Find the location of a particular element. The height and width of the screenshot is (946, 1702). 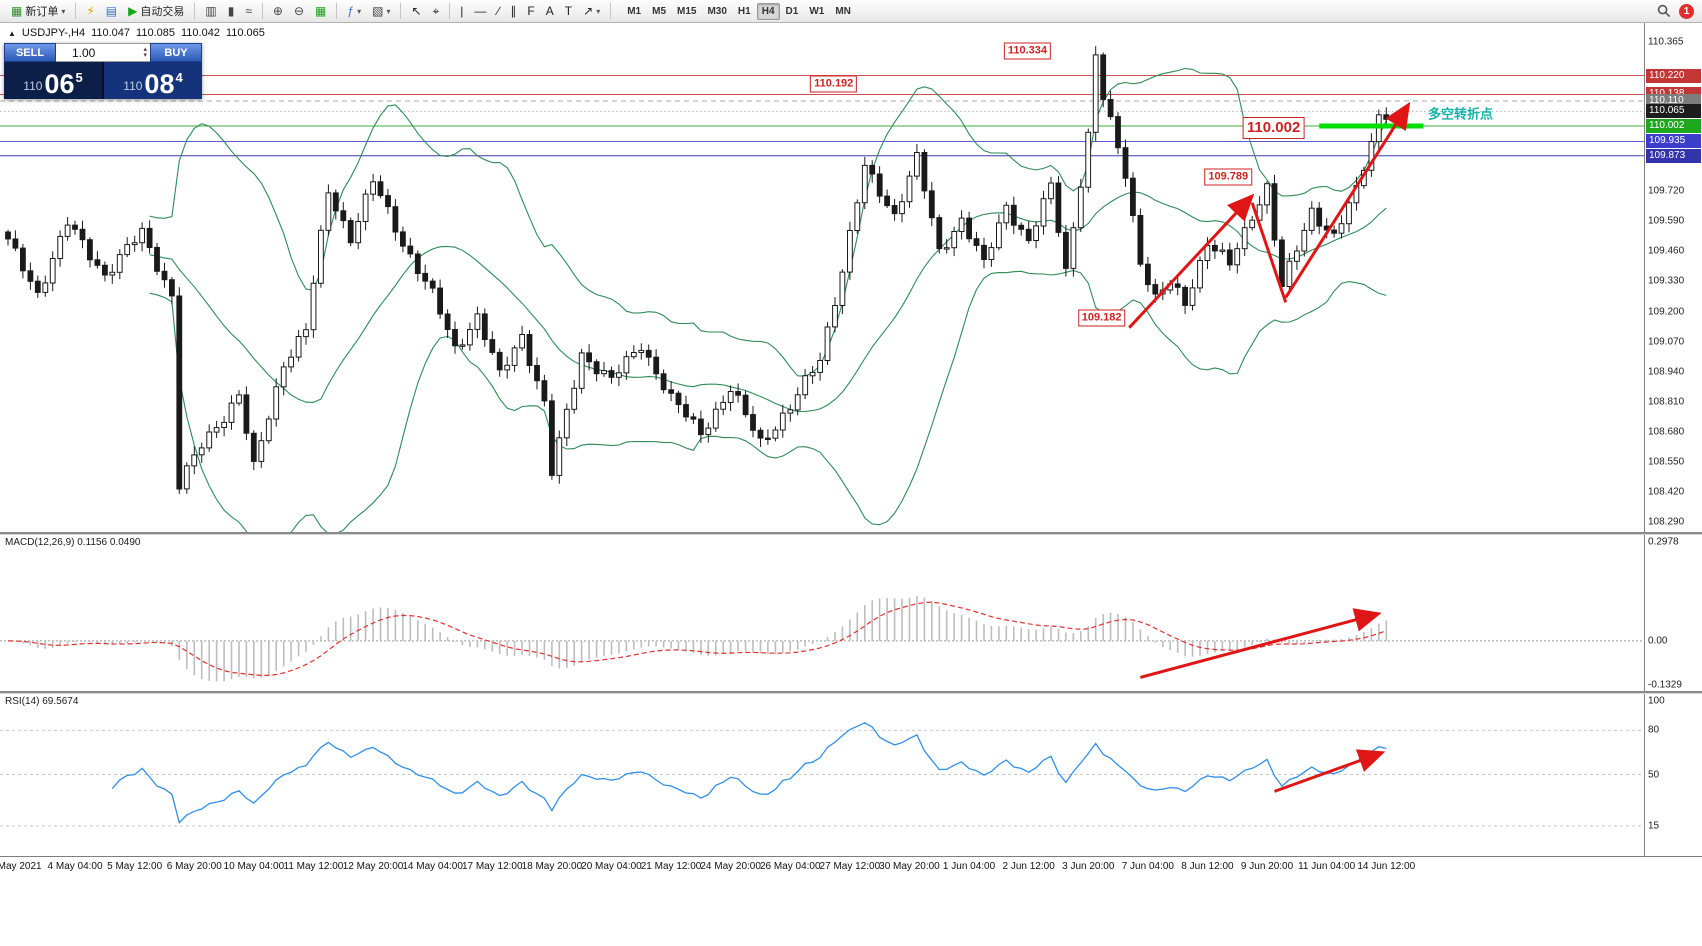

time-axis-label: 18 May 20:00 is located at coordinates (552, 866).